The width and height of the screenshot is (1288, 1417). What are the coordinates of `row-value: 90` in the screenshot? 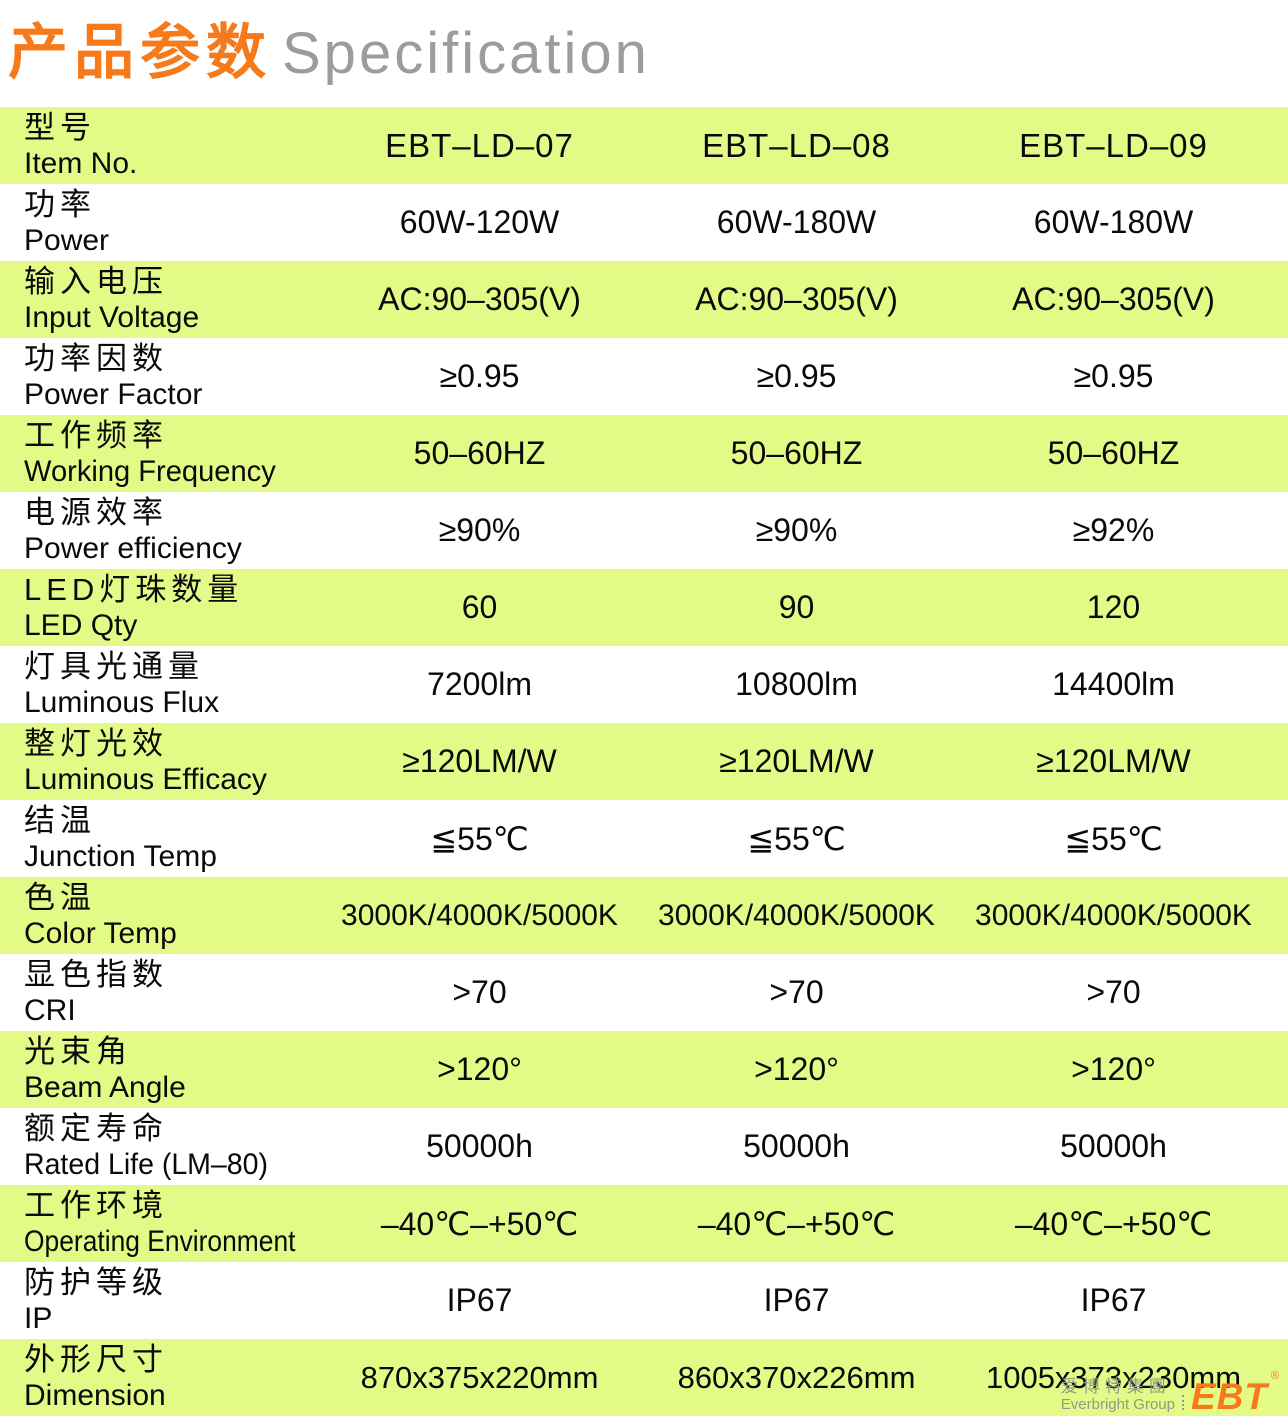 It's located at (796, 607).